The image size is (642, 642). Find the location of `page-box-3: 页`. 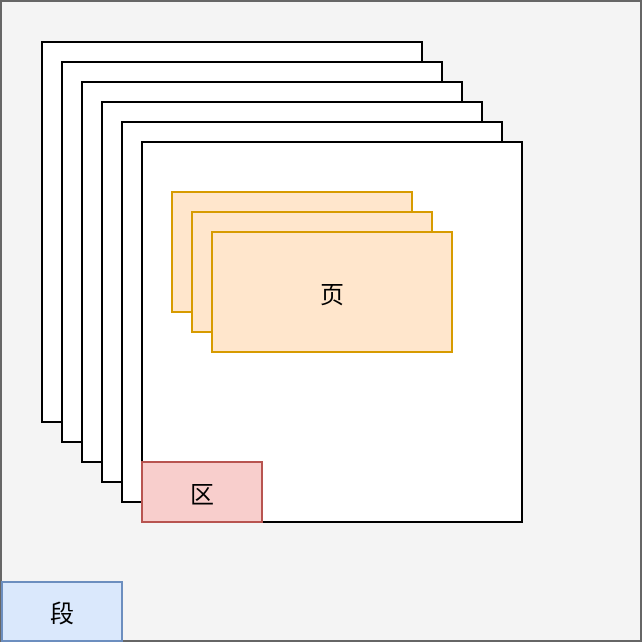

page-box-3: 页 is located at coordinates (332, 292).